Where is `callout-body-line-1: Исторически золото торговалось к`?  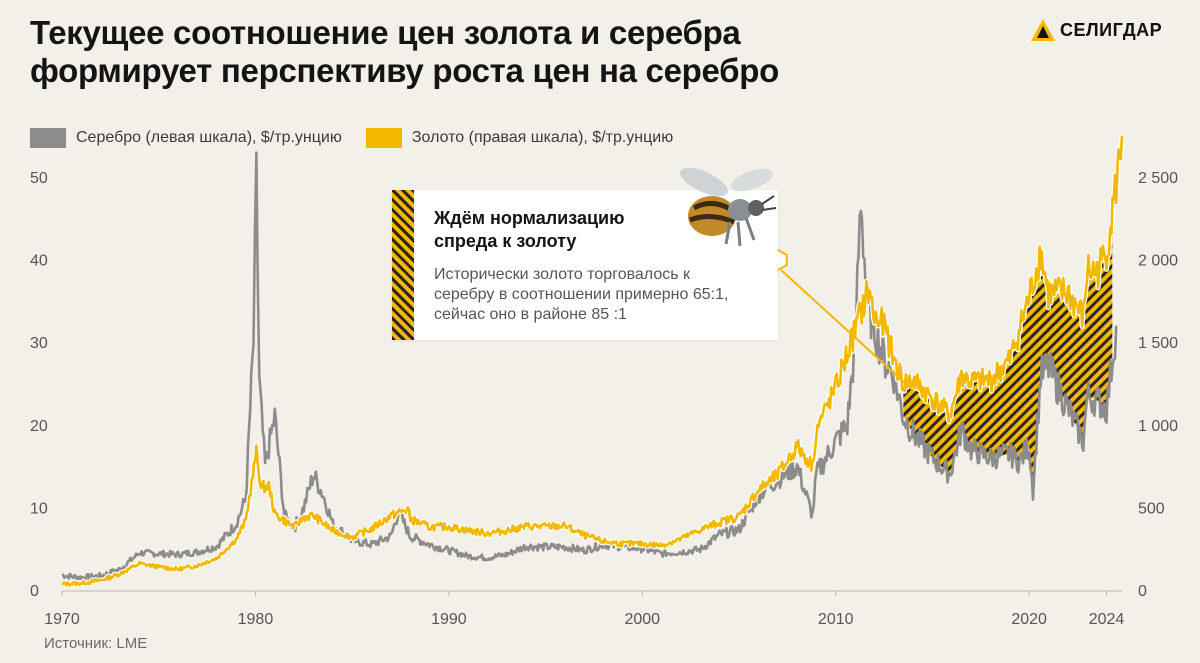 callout-body-line-1: Исторически золото торговалось к is located at coordinates (562, 274).